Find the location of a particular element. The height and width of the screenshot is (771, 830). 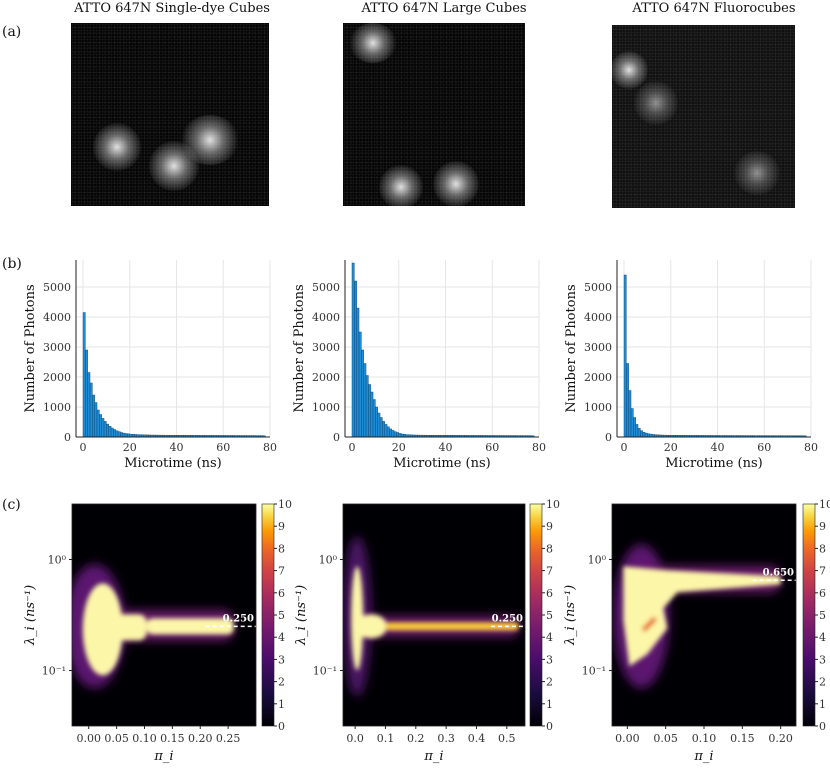

x-tick-label: 0.2 is located at coordinates (416, 738).